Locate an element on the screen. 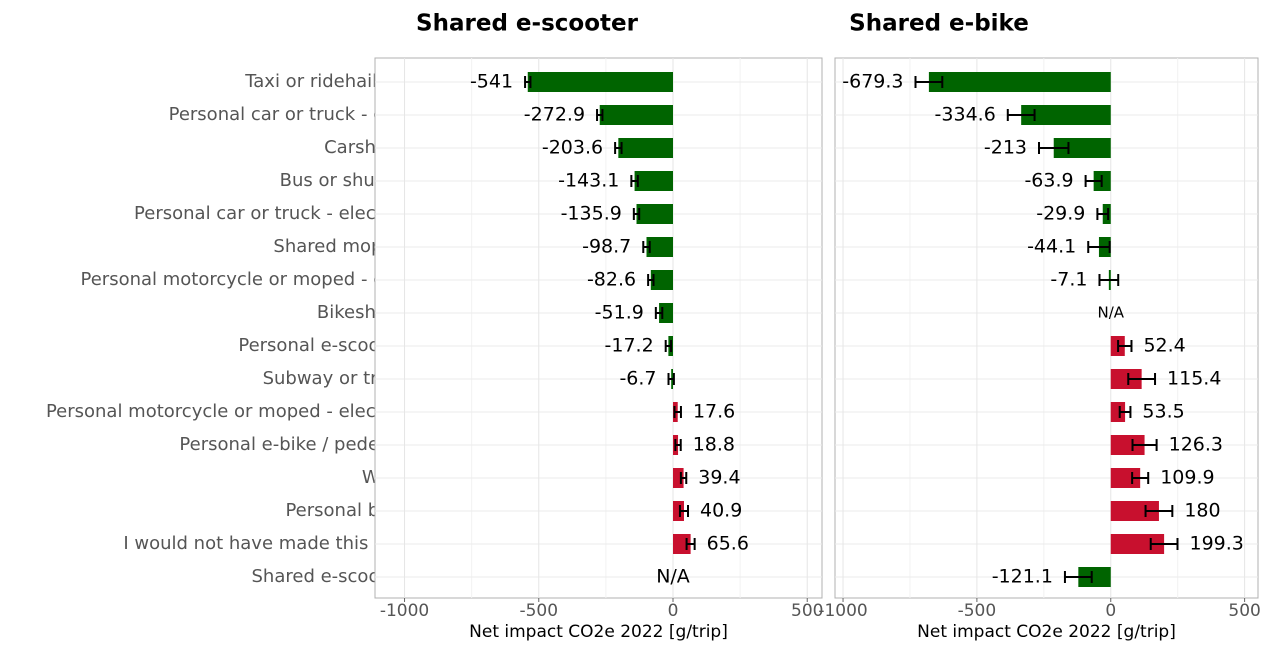 Image resolution: width=1268 pixels, height=646 pixels. y-tick-label: Personal car or truck - electric is located at coordinates (269, 213).